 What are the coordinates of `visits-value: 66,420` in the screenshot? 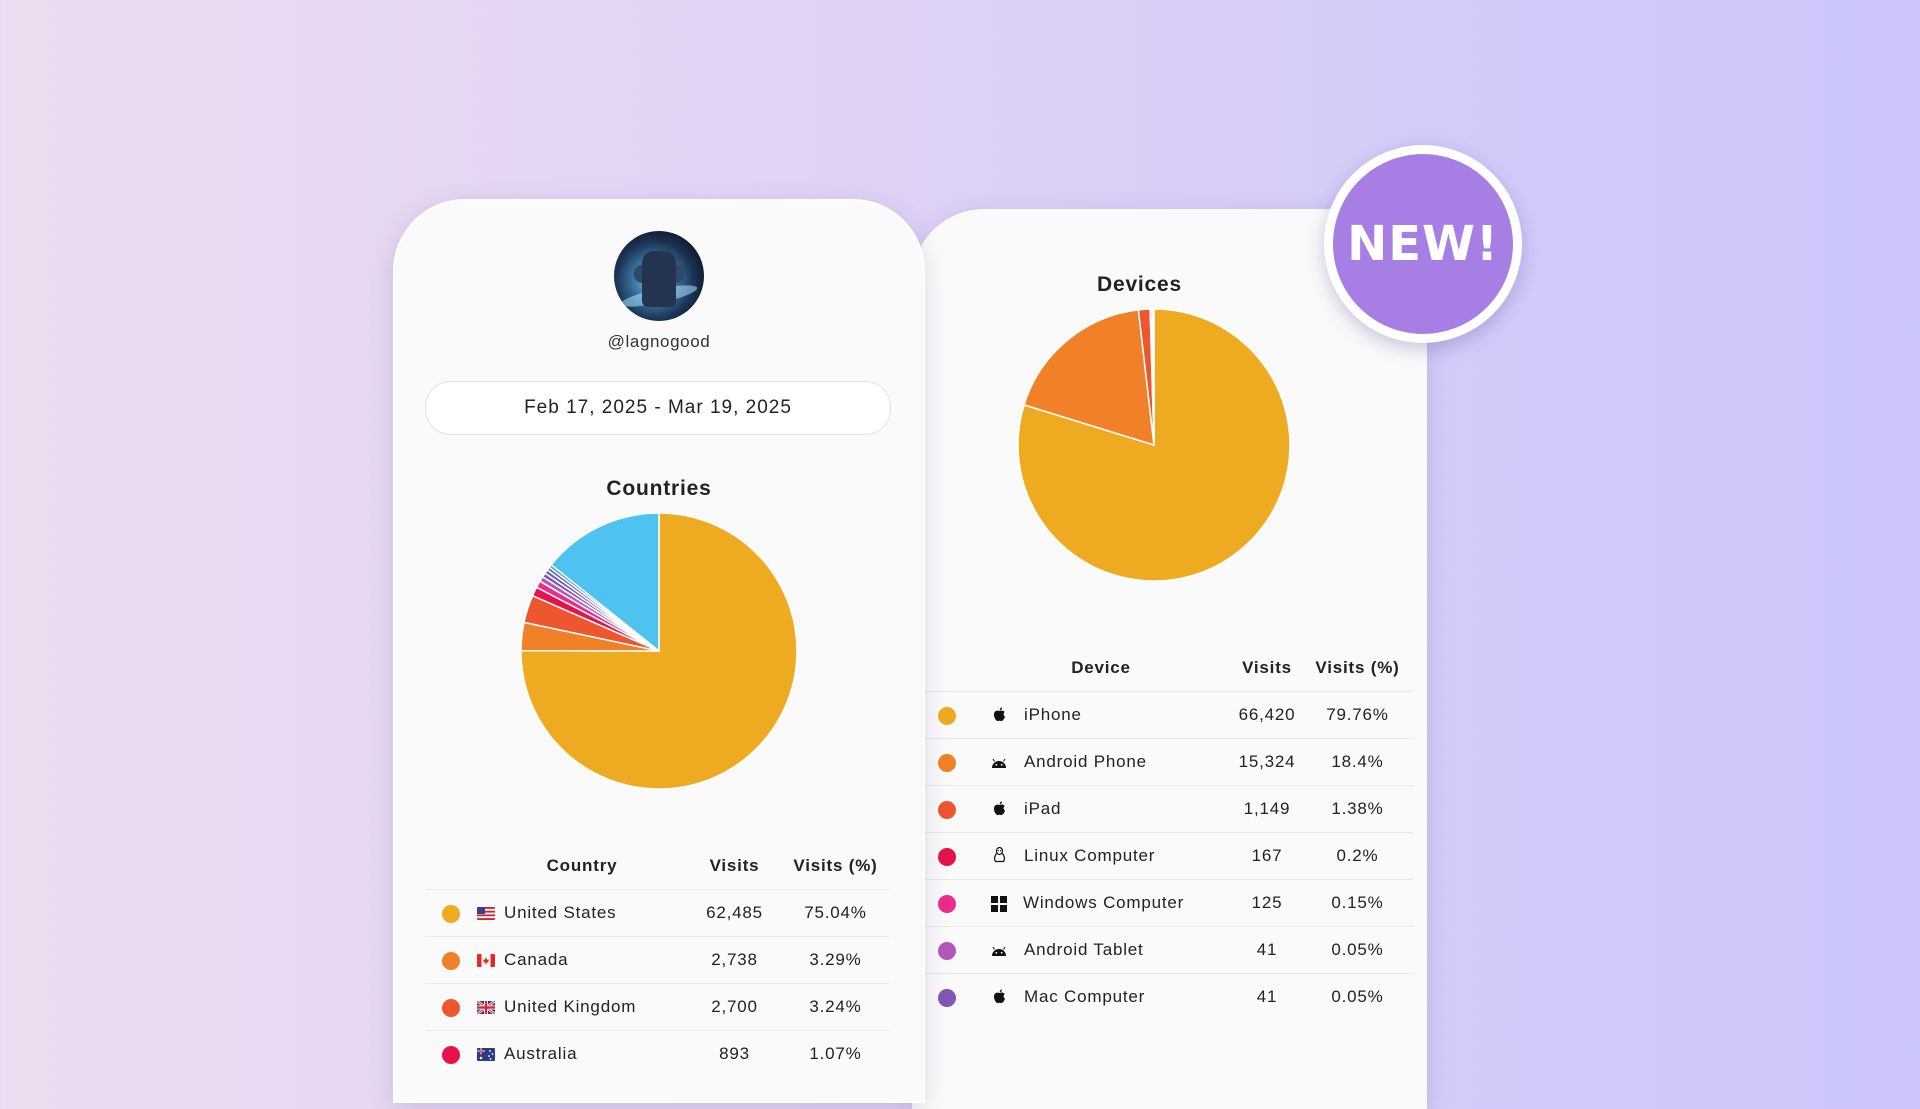 It's located at (1267, 715).